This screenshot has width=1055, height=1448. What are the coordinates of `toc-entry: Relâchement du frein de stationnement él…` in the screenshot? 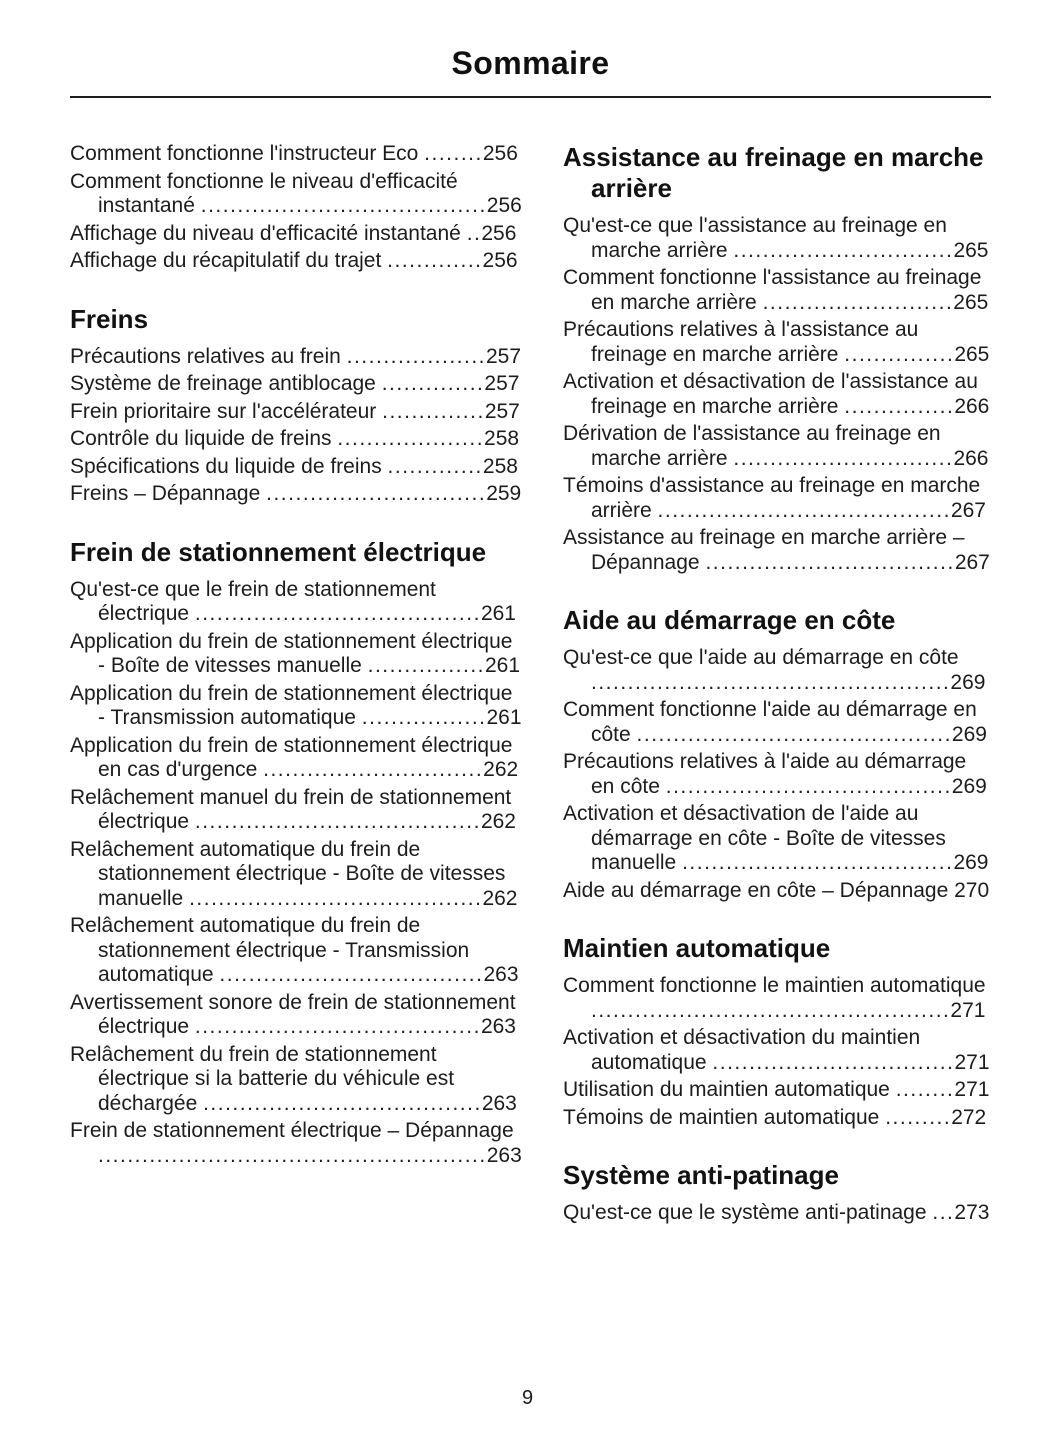 It's located at (296, 1080).